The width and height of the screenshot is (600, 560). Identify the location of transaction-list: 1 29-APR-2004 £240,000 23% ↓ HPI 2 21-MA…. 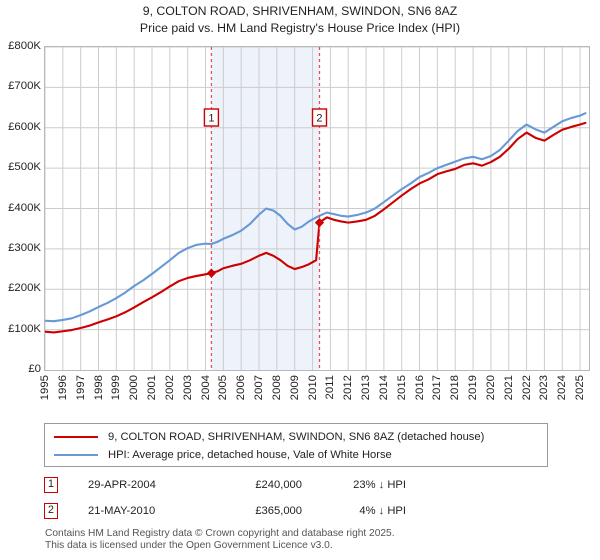
(254, 498).